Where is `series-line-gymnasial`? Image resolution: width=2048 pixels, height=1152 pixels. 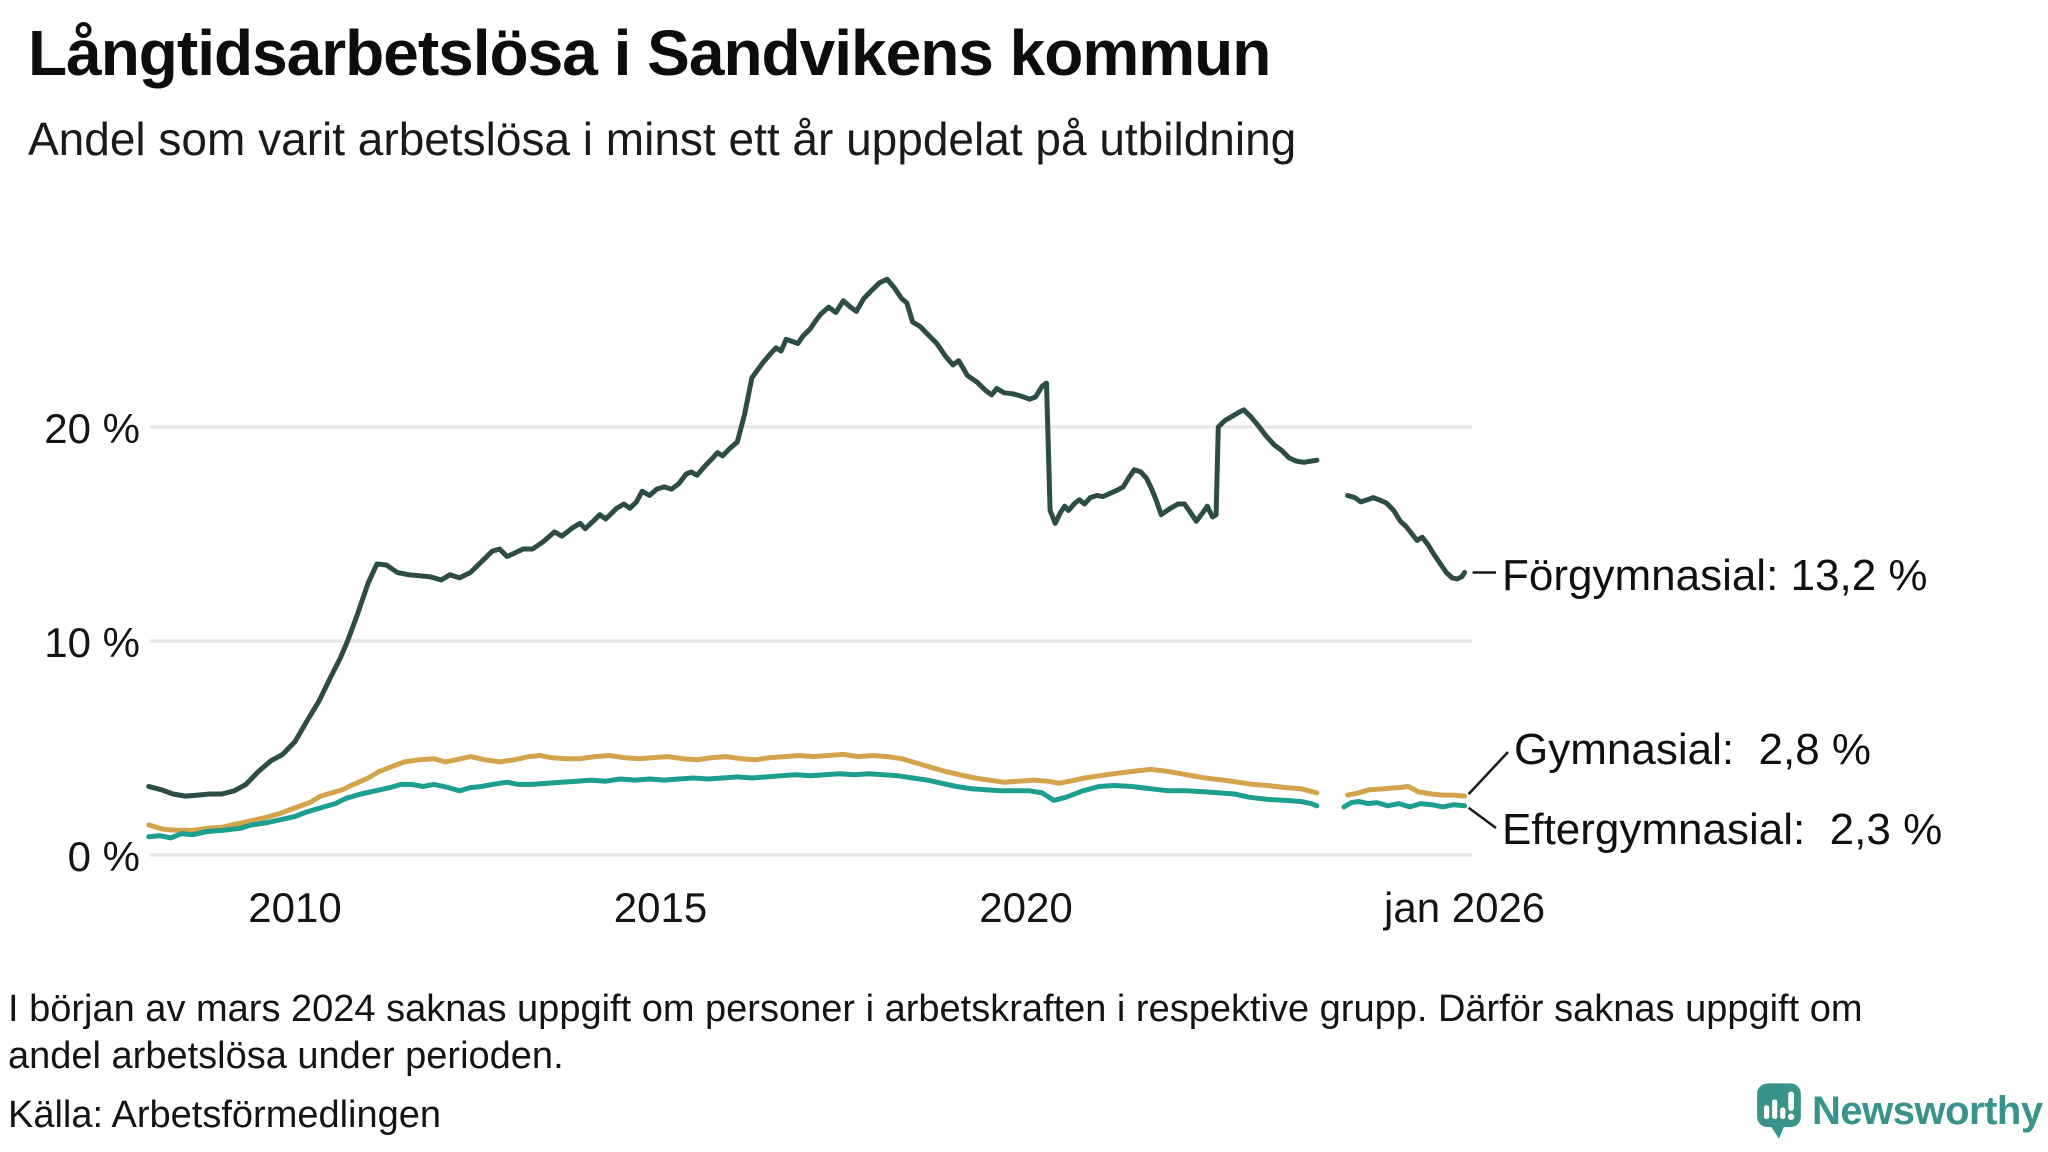 series-line-gymnasial is located at coordinates (733, 792).